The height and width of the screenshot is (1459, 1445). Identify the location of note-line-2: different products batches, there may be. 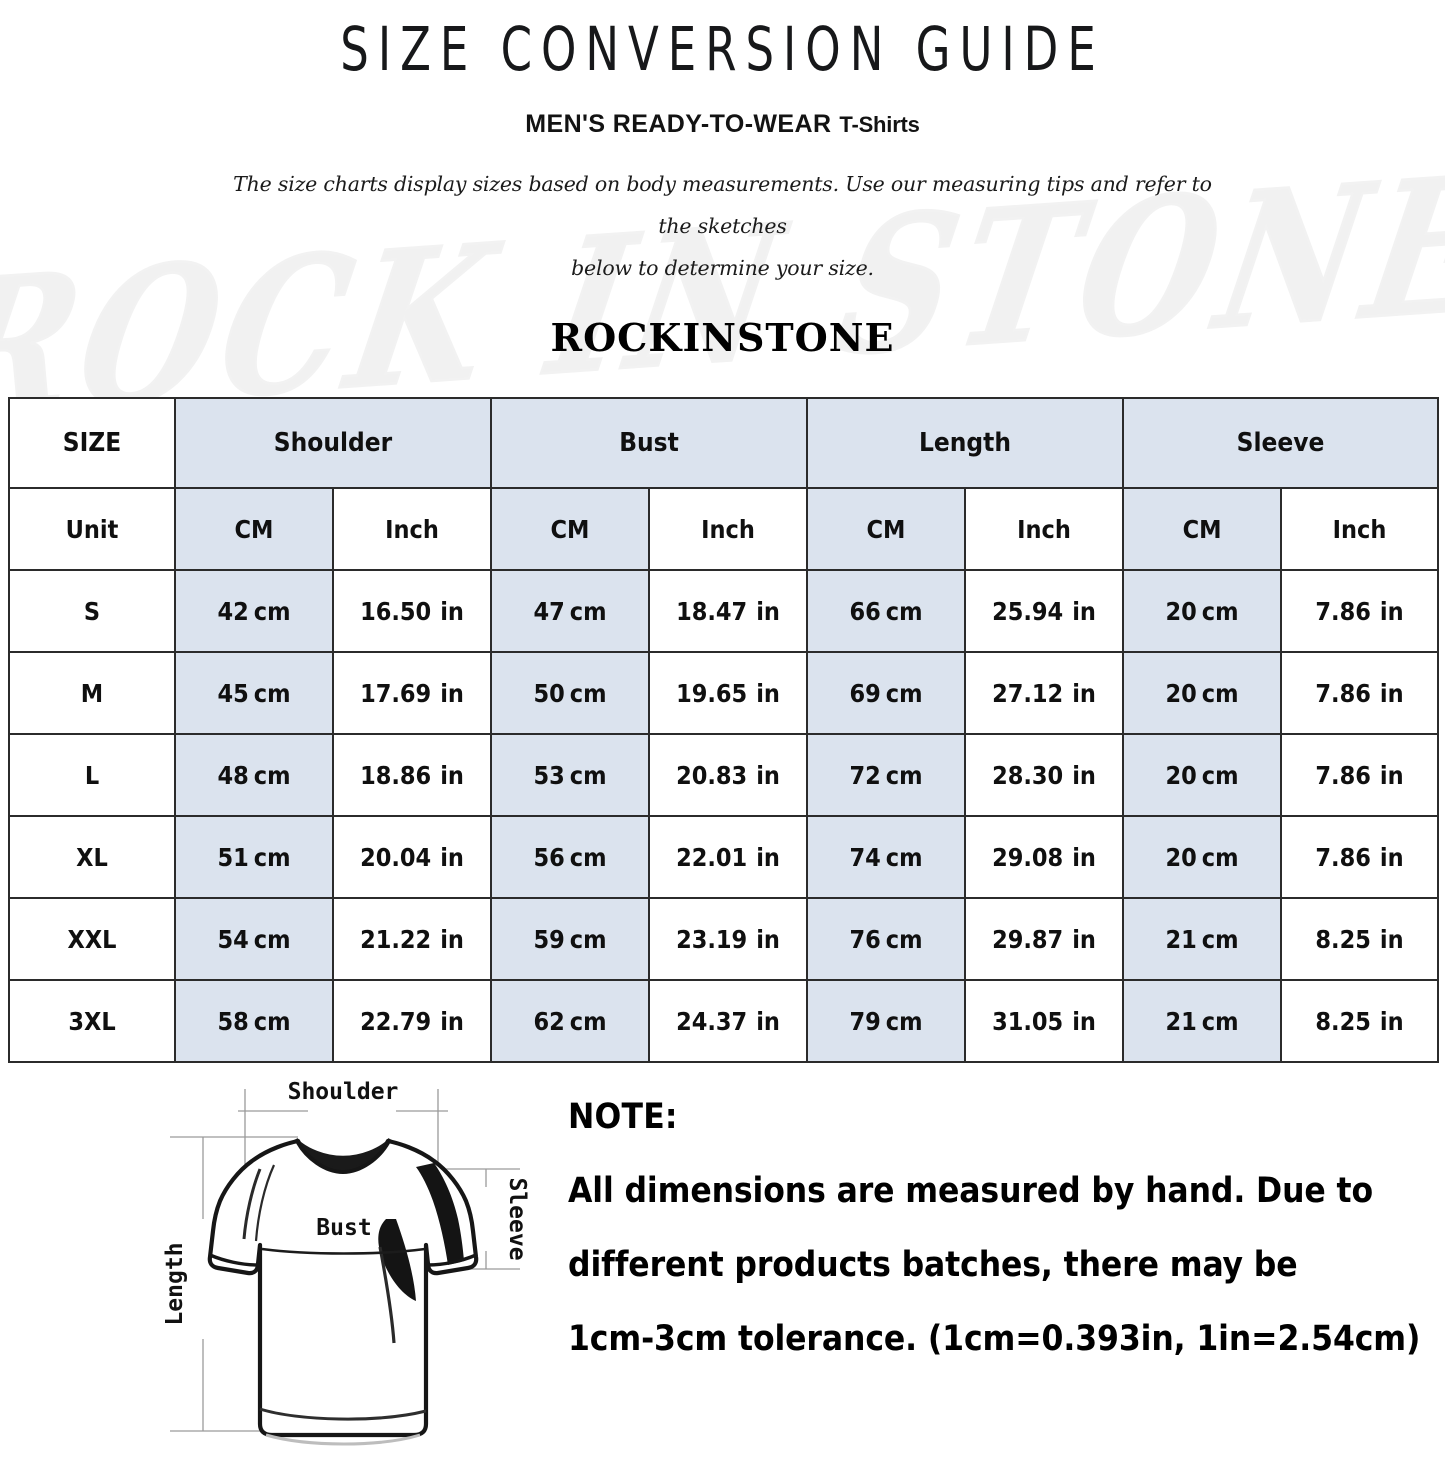
(933, 1265).